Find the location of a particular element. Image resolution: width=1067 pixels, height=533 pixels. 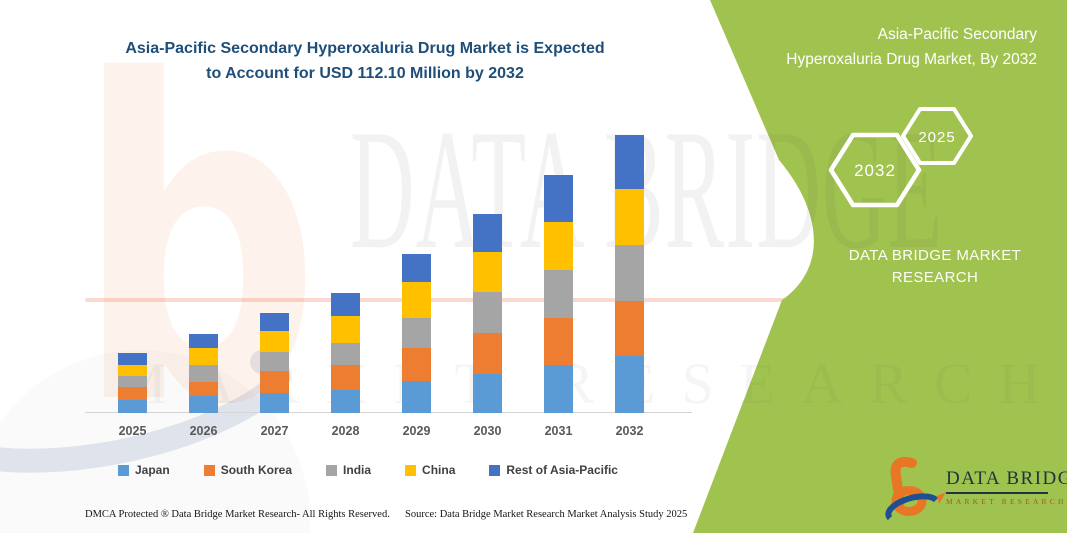

hexagon-2025-label: 2025 is located at coordinates (936, 137).